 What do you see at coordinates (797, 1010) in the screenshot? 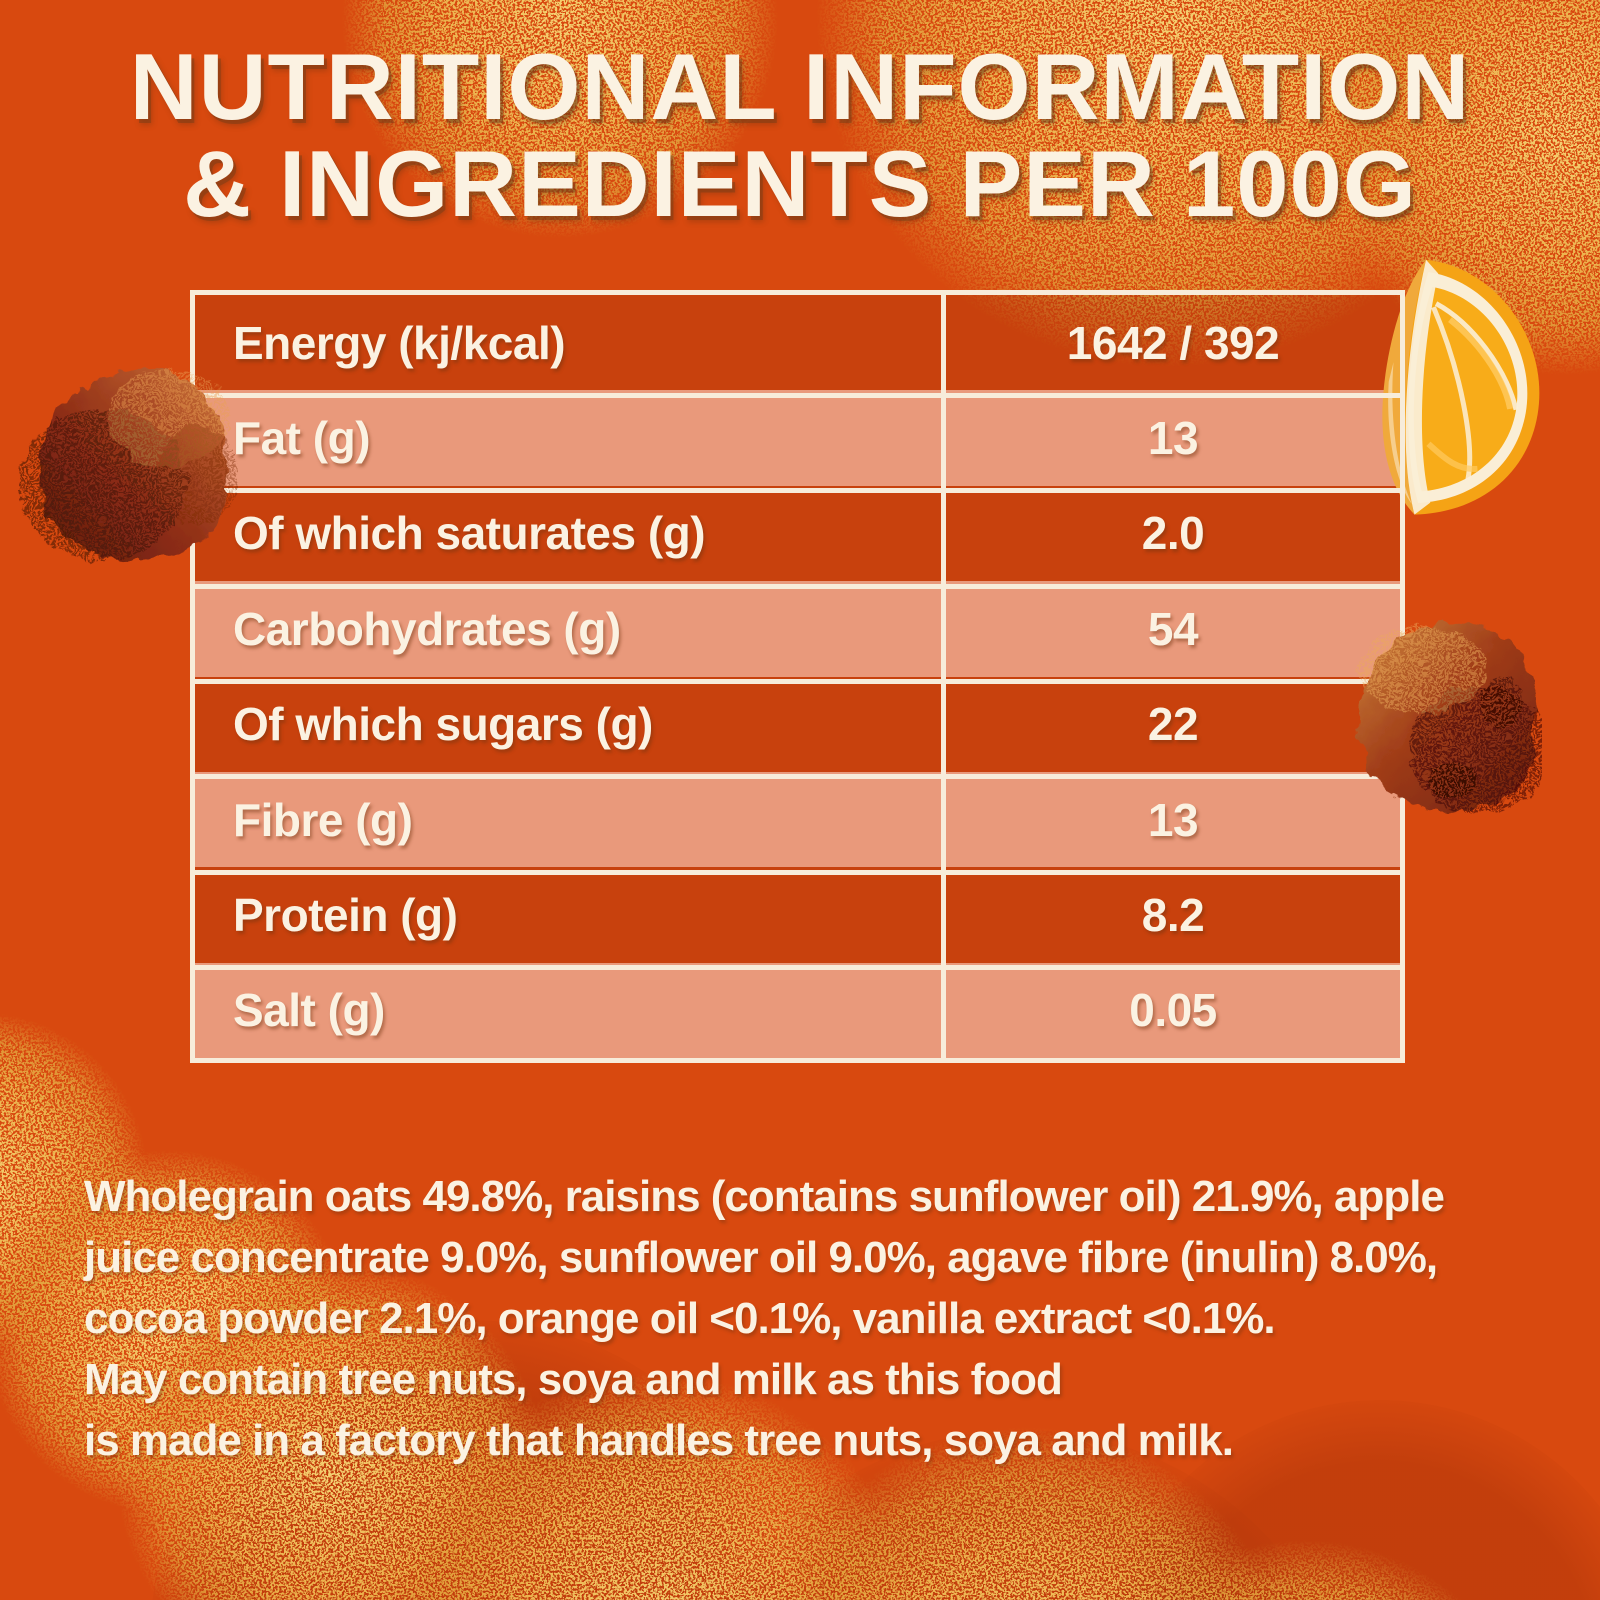
I see `table-row: Salt (g) 0.05` at bounding box center [797, 1010].